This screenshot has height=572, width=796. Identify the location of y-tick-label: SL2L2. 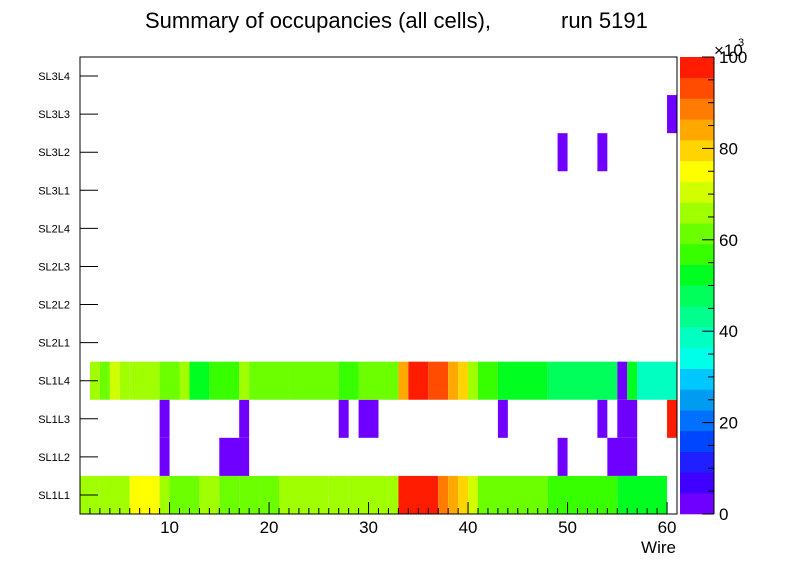
(54, 306).